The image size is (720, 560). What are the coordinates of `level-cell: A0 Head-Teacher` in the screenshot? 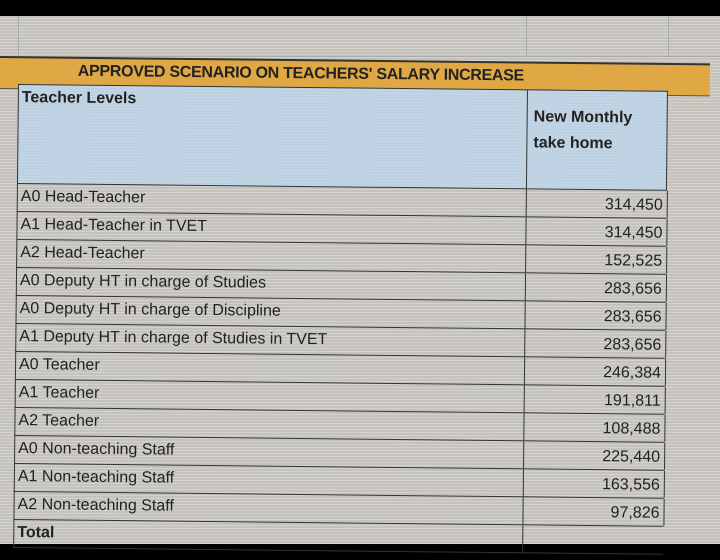 It's located at (83, 197).